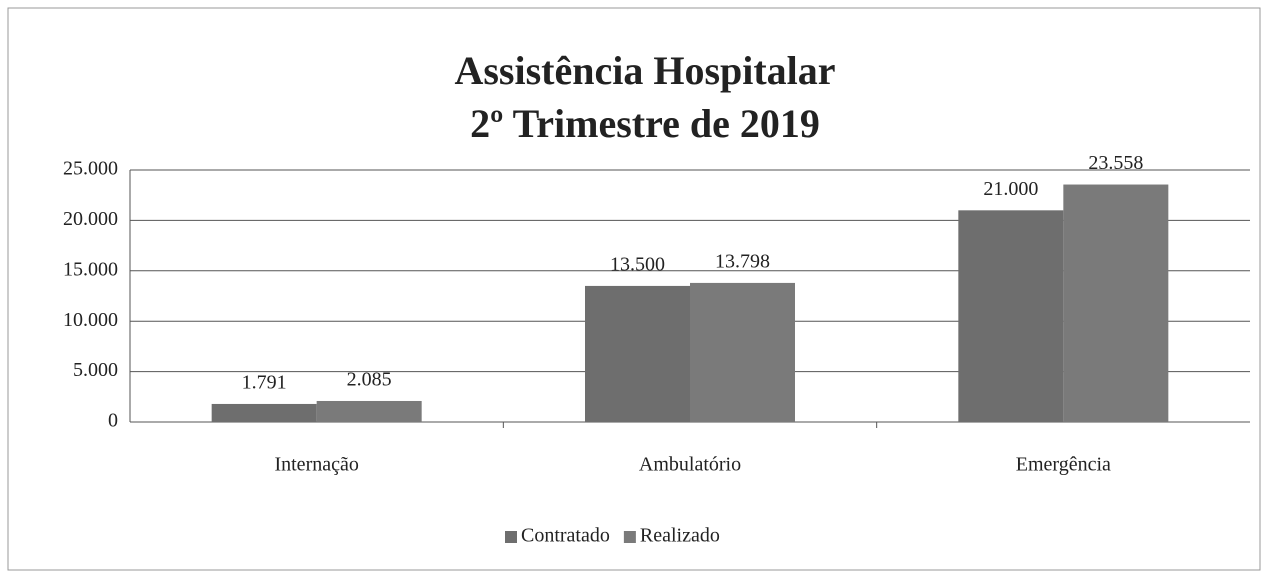 The image size is (1268, 579). Describe the element at coordinates (680, 536) in the screenshot. I see `legend-label: Realizado` at that location.